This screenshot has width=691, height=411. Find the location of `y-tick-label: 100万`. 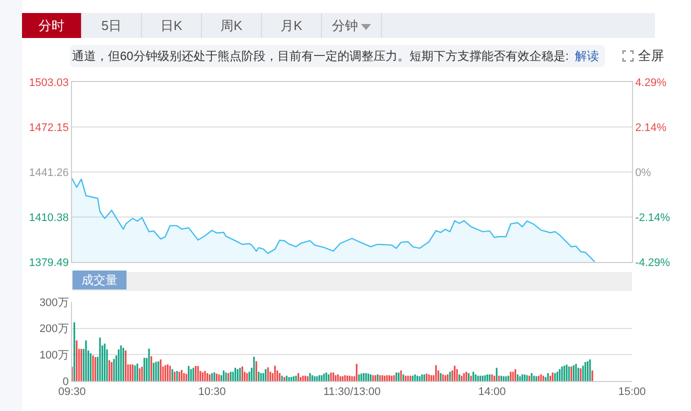

y-tick-label: 100万 is located at coordinates (54, 356).